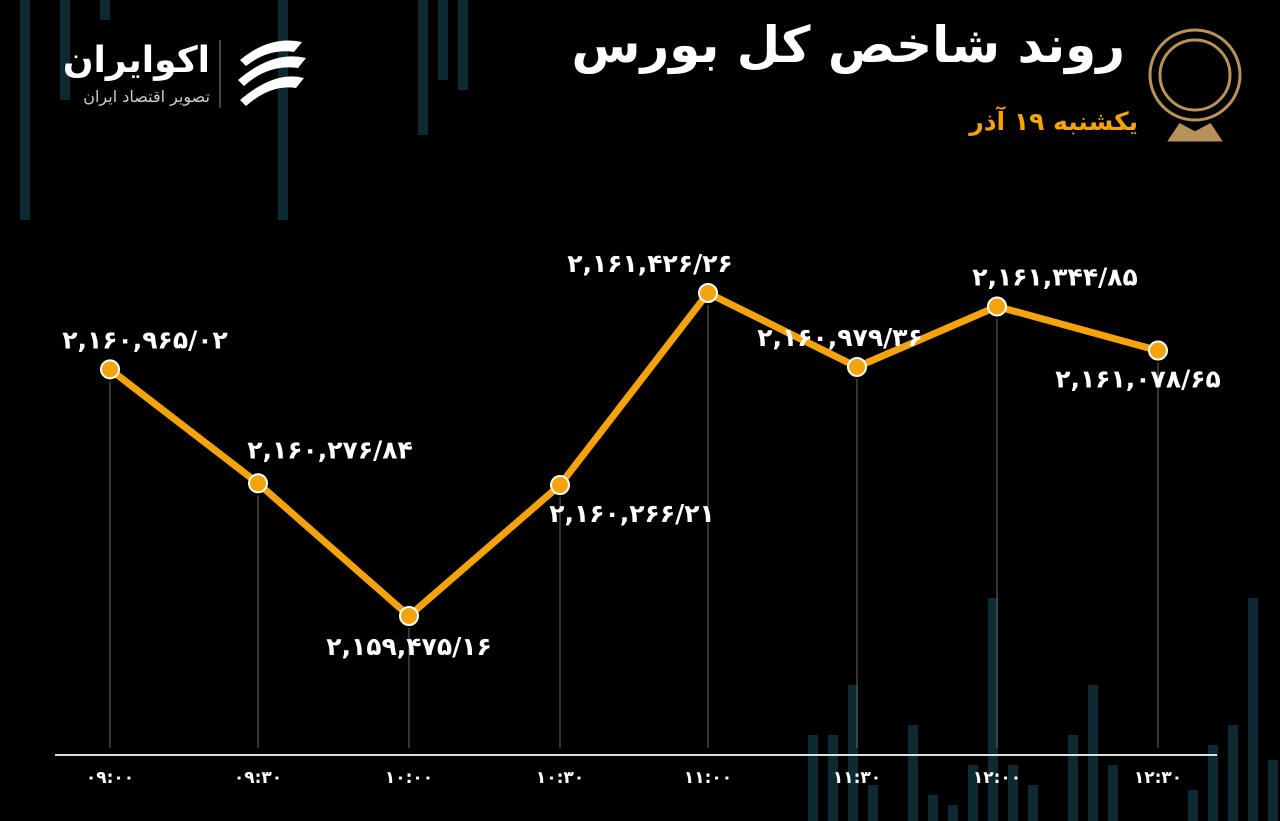 The image size is (1280, 821). I want to click on data-label: ۲,۱۶۰,۲۷۶/۸۴, so click(329, 449).